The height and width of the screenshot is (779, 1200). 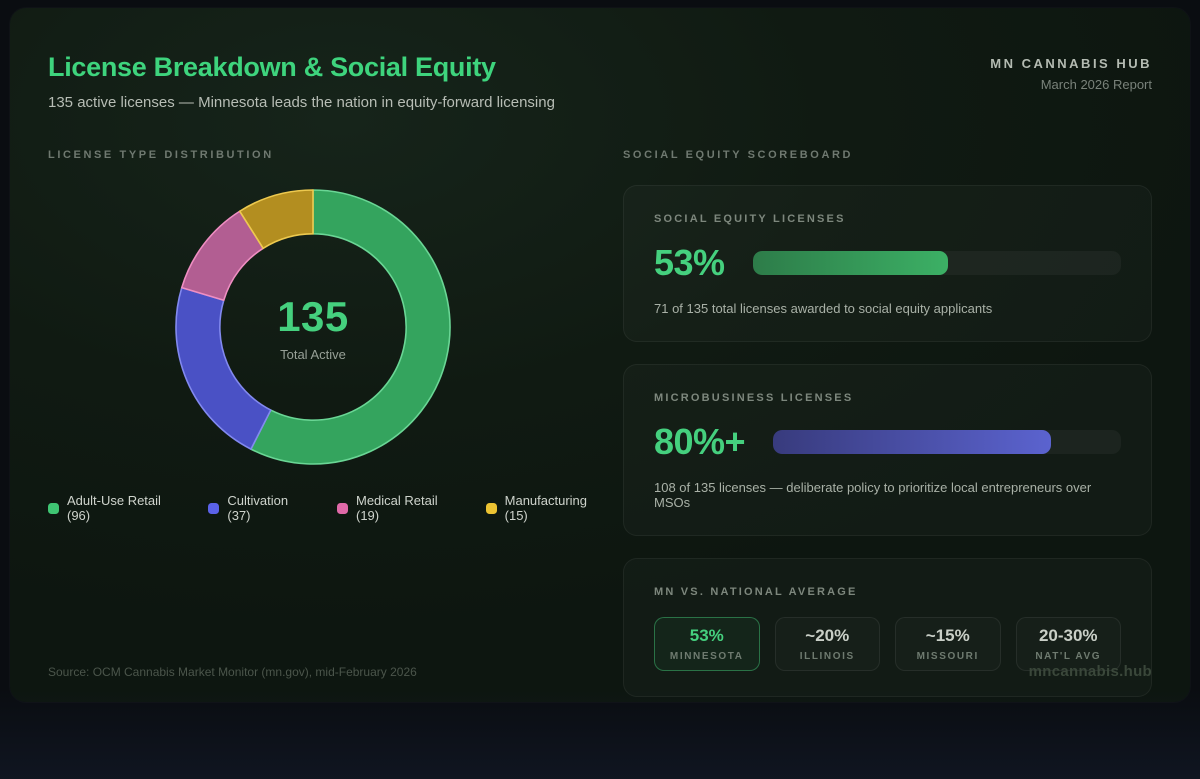 I want to click on card-label: SOCIAL EQUITY LICENSES, so click(x=750, y=219).